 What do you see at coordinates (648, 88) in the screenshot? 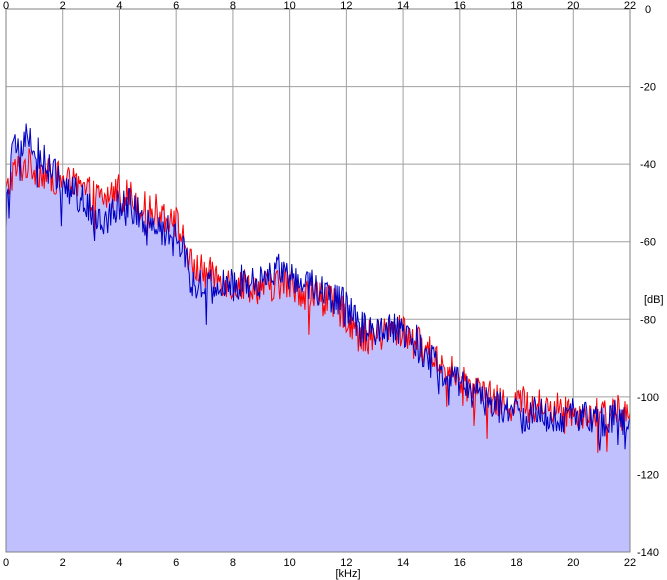
I see `y-tick-label: -20` at bounding box center [648, 88].